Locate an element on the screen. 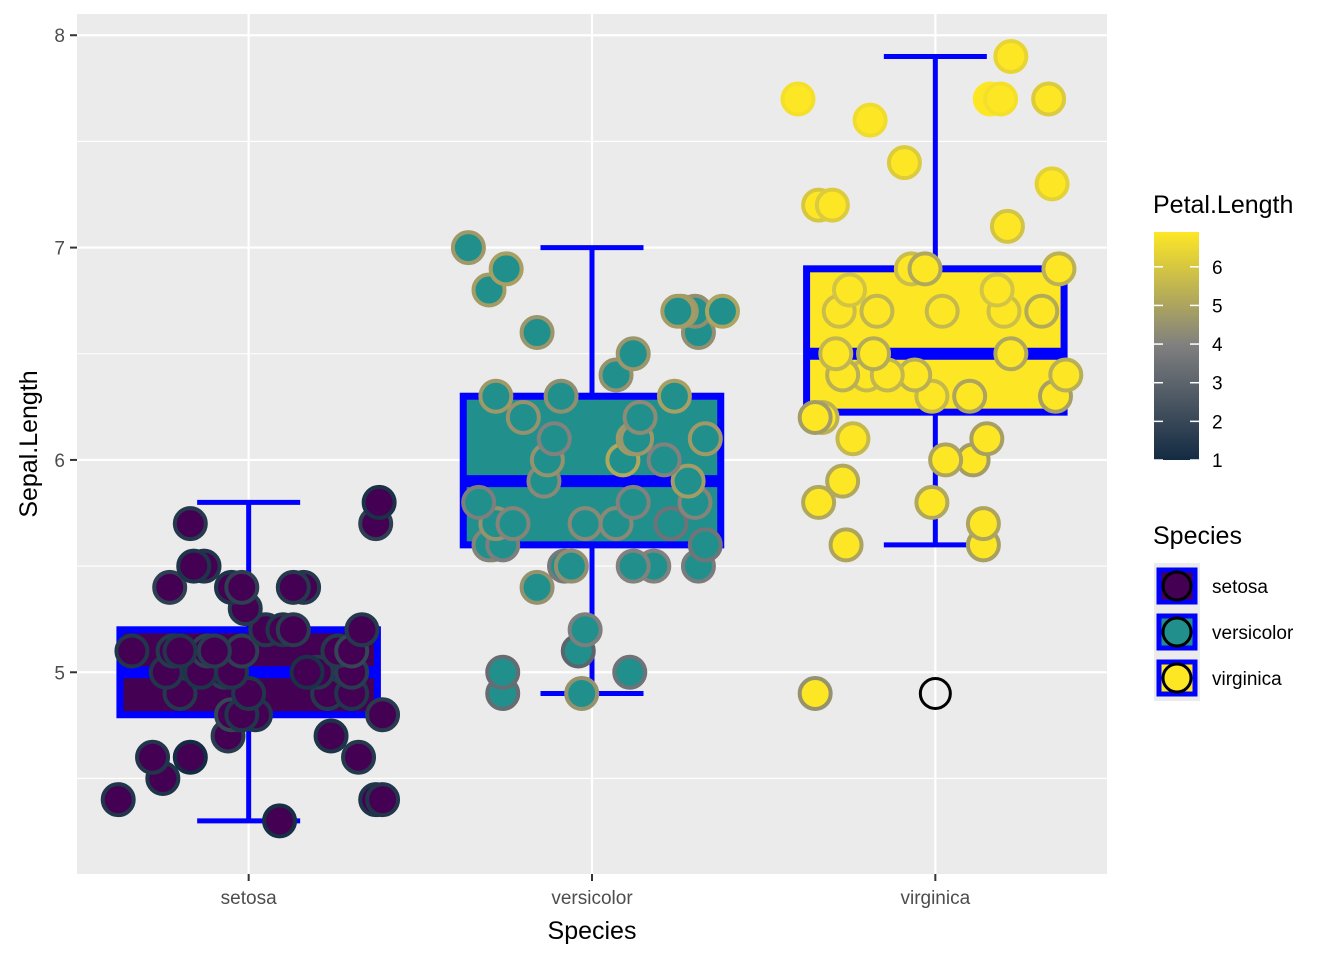  x-tick-label: virginica is located at coordinates (935, 898).